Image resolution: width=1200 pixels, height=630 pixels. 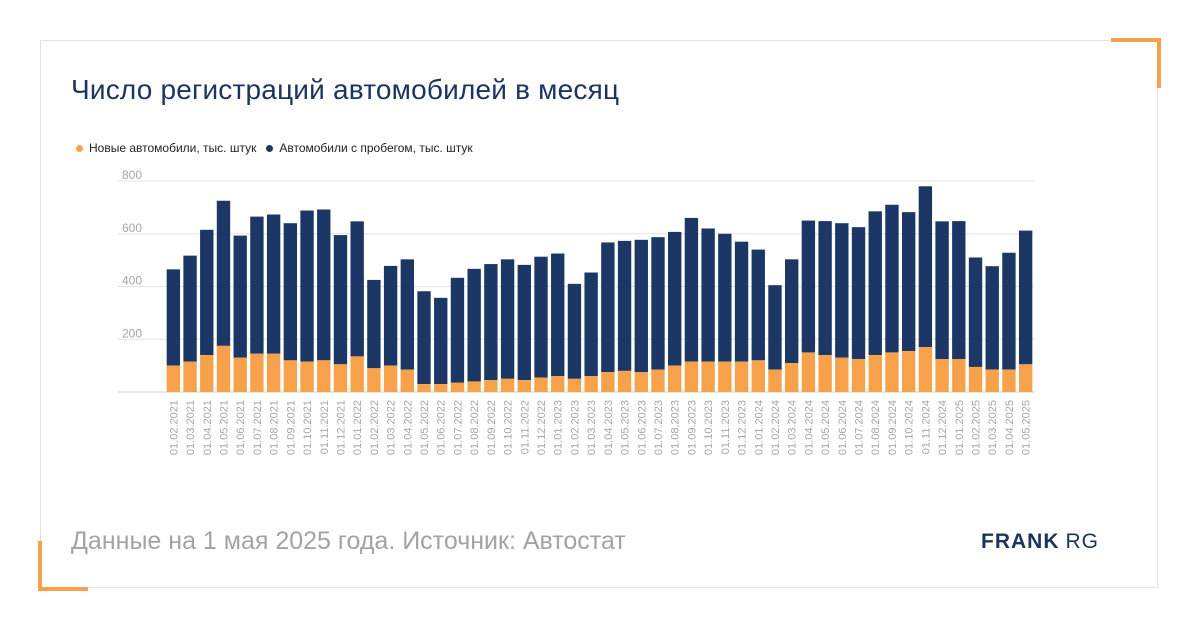 What do you see at coordinates (132, 333) in the screenshot?
I see `y-tick-label: 200` at bounding box center [132, 333].